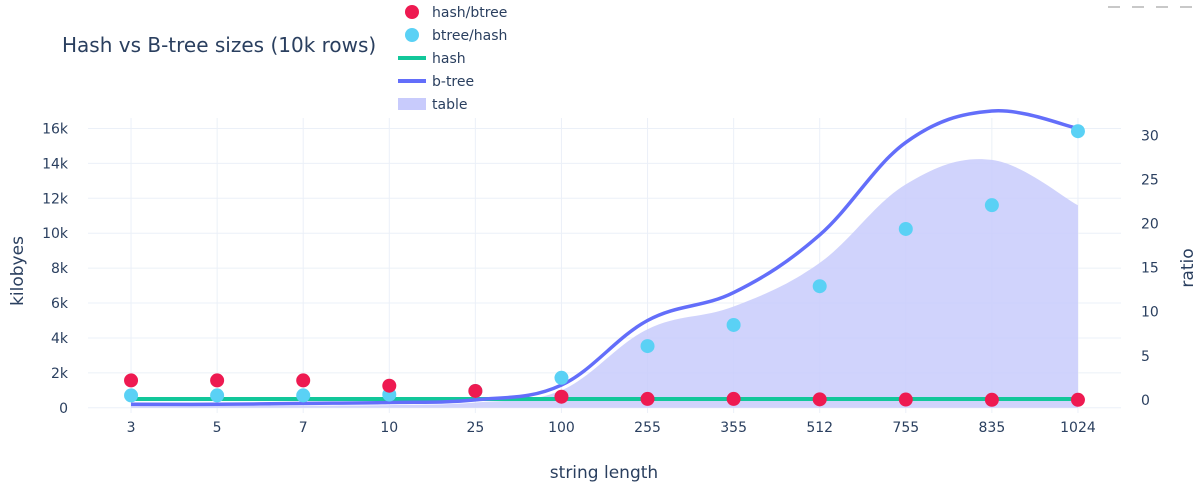 The image size is (1200, 486). I want to click on legend-item: btree/hash, so click(456, 36).